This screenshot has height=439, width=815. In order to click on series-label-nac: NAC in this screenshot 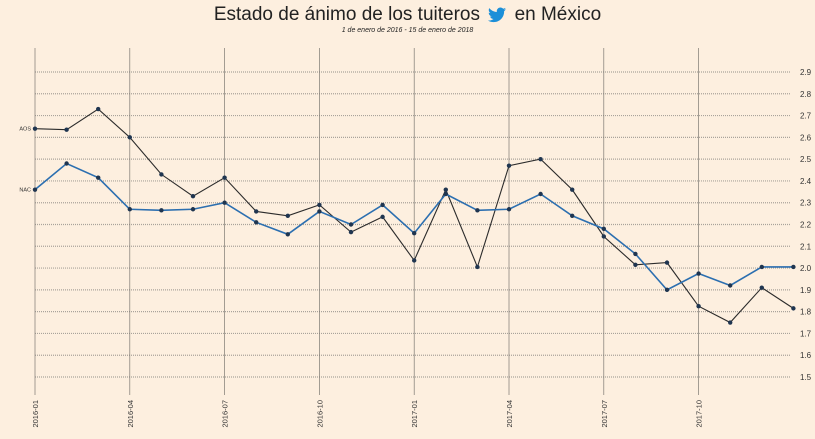, I will do `click(25, 191)`.